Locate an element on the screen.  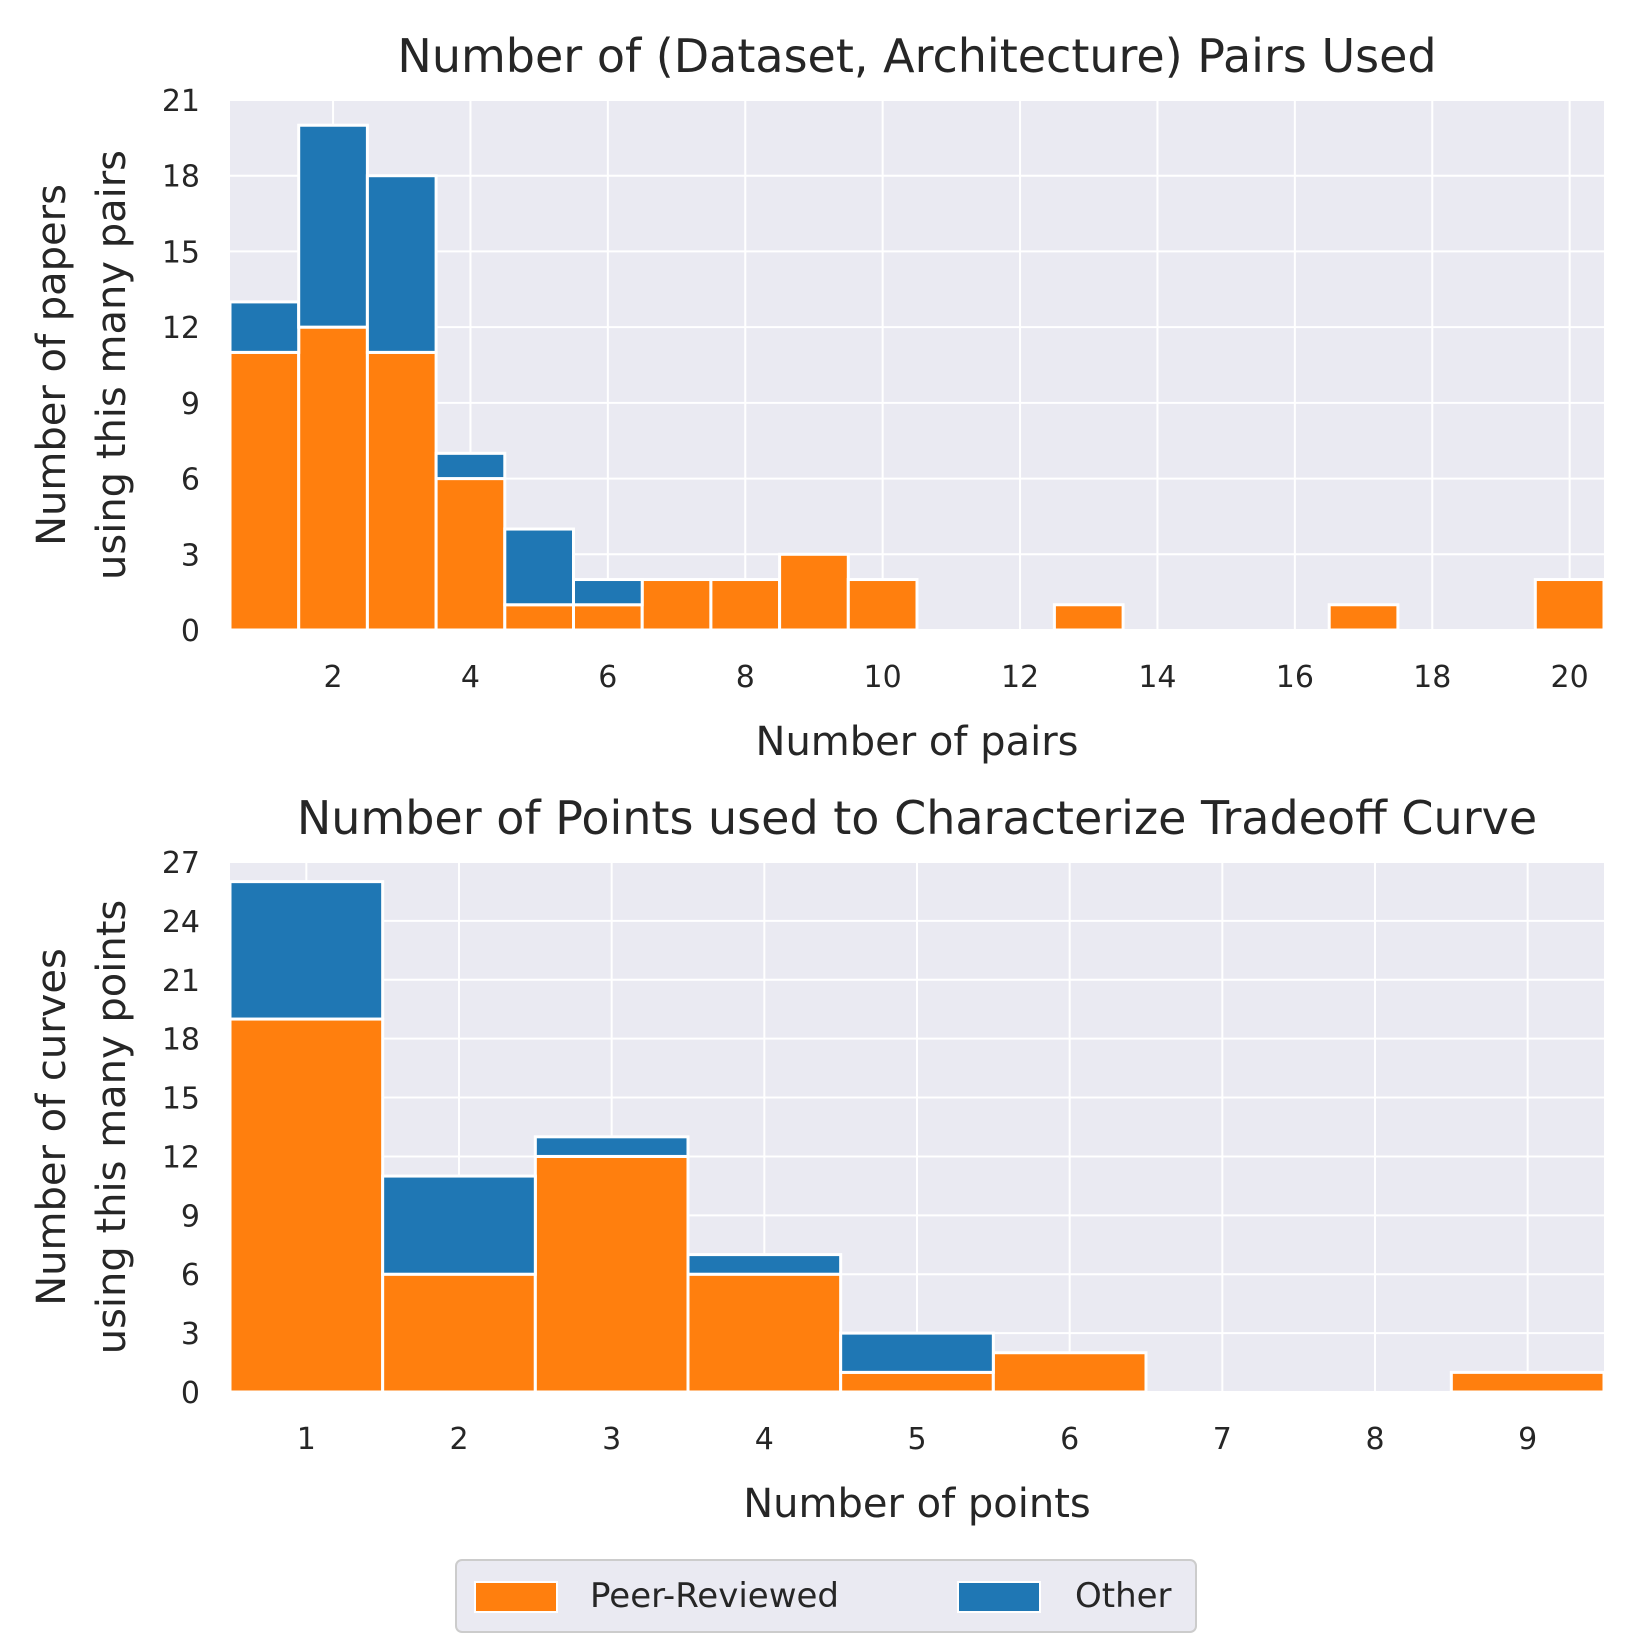
y-tick-label: 27 is located at coordinates (181, 863).